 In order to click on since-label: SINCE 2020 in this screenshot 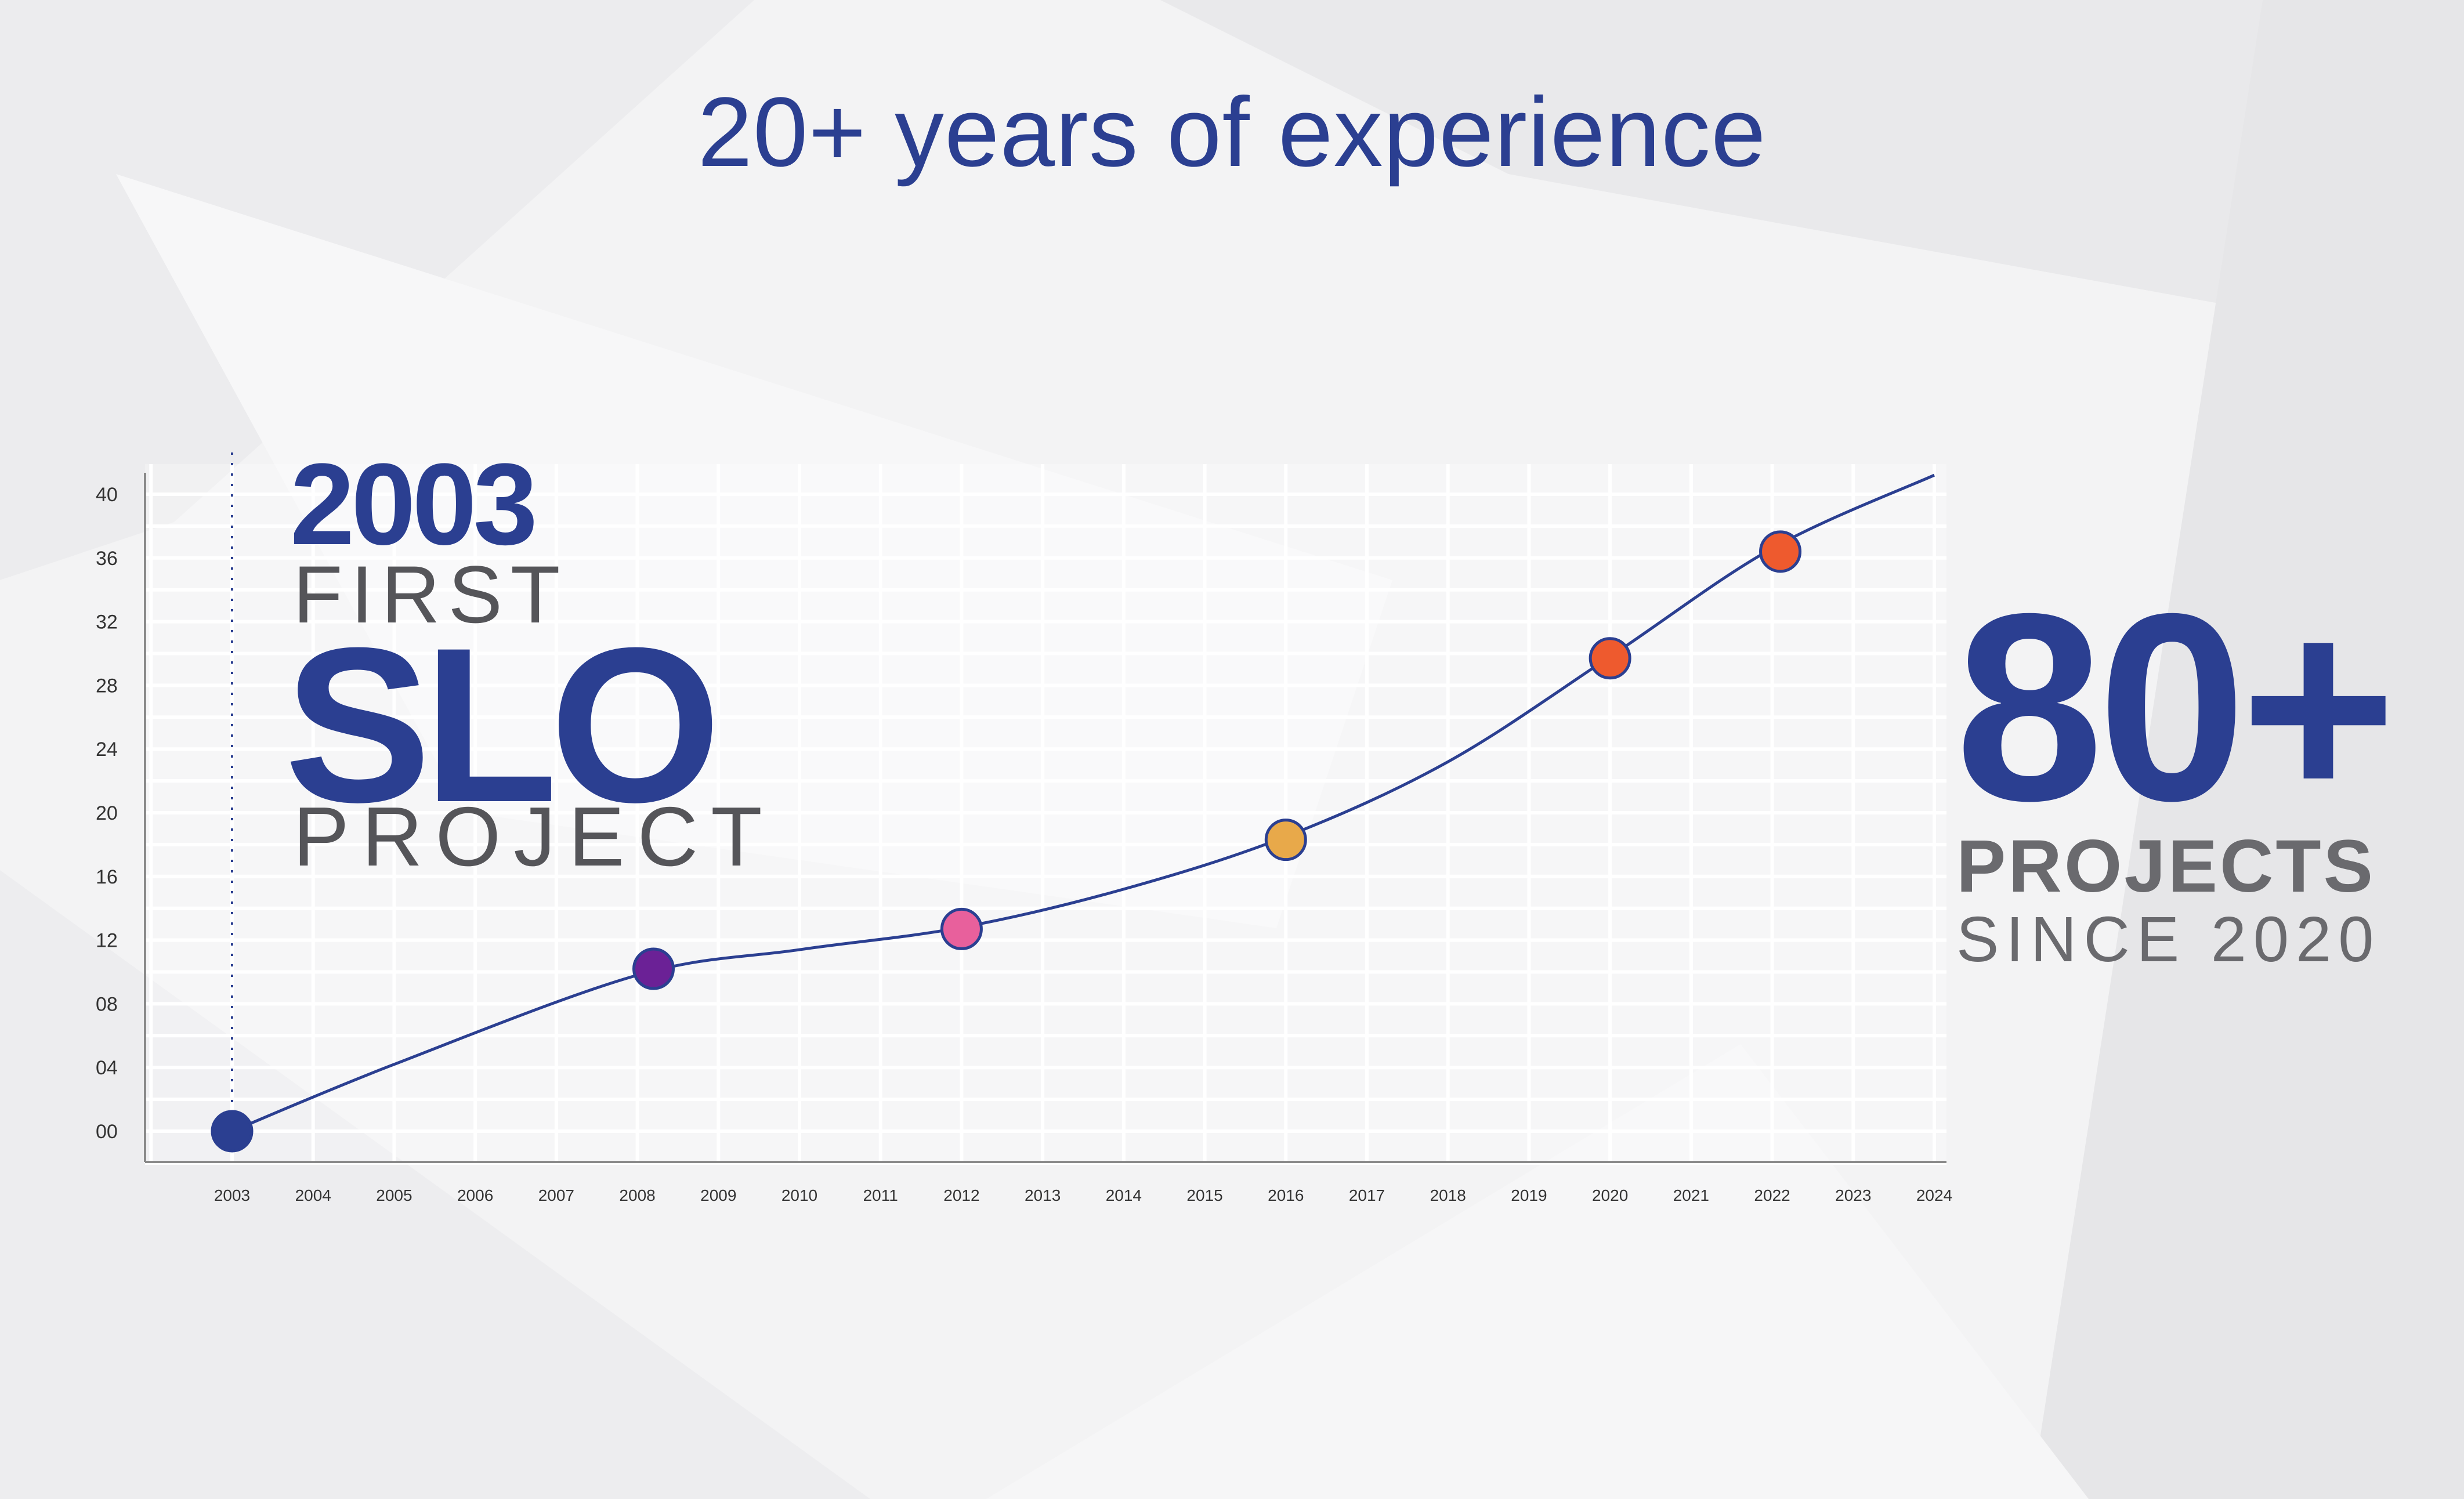, I will do `click(2168, 940)`.